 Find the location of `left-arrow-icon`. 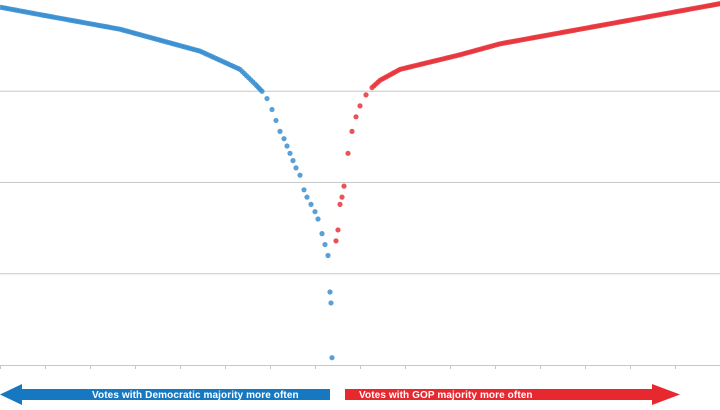

left-arrow-icon is located at coordinates (165, 394).